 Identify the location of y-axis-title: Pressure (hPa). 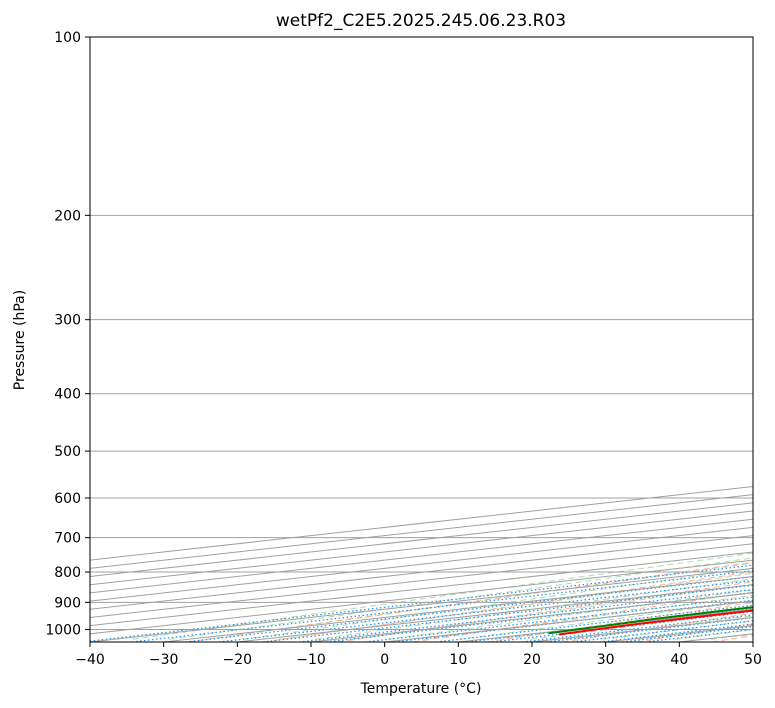
(20, 340).